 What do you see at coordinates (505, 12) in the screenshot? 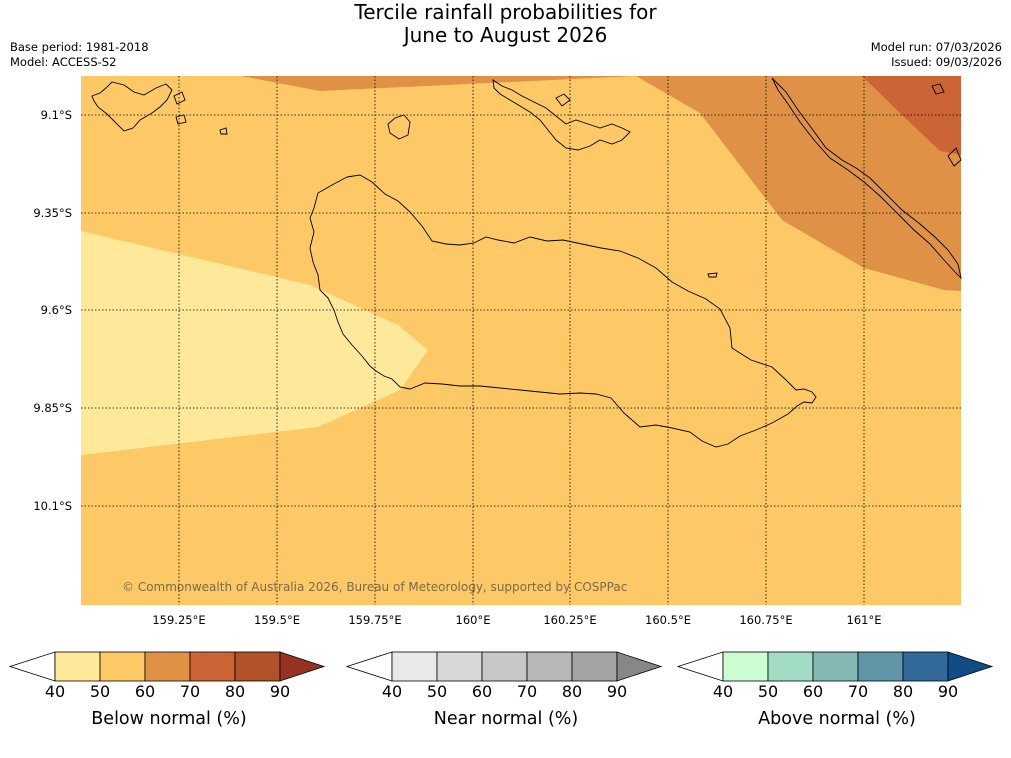
I see `map-title-line-1: Tercile rainfall probabilities for` at bounding box center [505, 12].